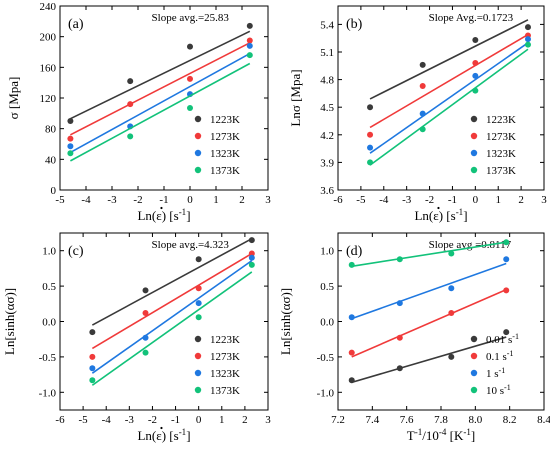 The image size is (550, 449). I want to click on x-tick-label: 7.4, so click(372, 420).